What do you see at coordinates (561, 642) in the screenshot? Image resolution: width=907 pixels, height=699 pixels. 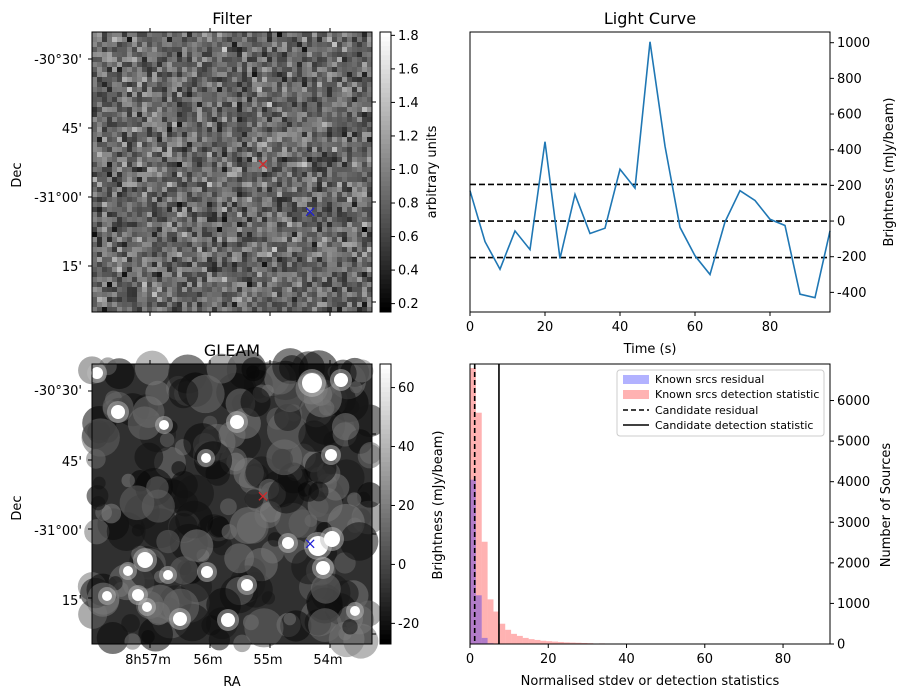 I see `histogram-bar` at bounding box center [561, 642].